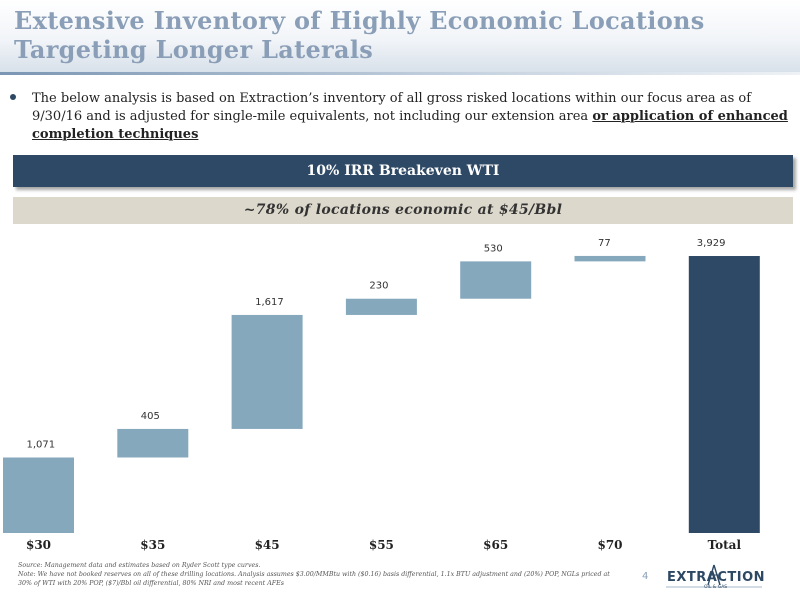  I want to click on bullet-icon, so click(13, 97).